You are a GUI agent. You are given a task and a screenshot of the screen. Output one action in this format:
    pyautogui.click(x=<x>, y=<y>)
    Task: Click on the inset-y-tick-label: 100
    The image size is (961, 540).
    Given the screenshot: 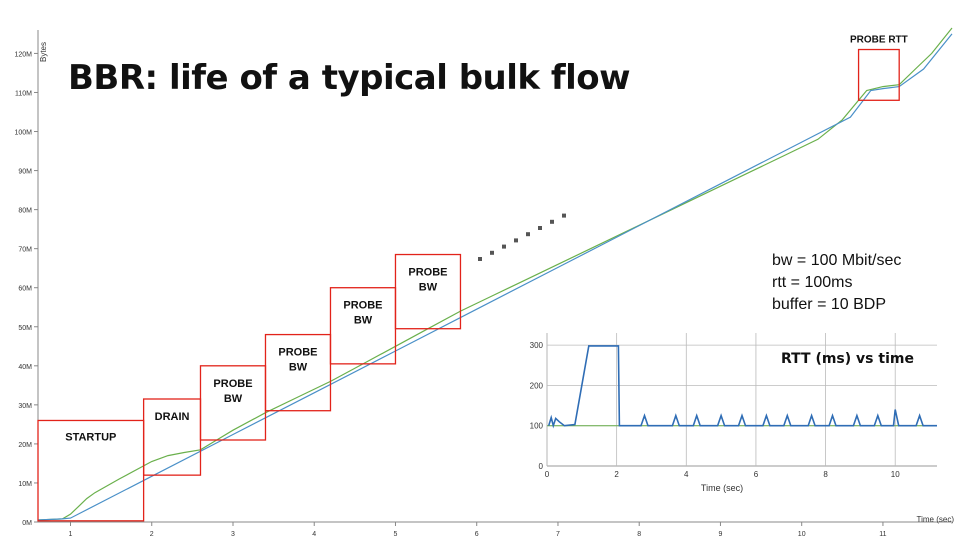 What is the action you would take?
    pyautogui.click(x=537, y=426)
    